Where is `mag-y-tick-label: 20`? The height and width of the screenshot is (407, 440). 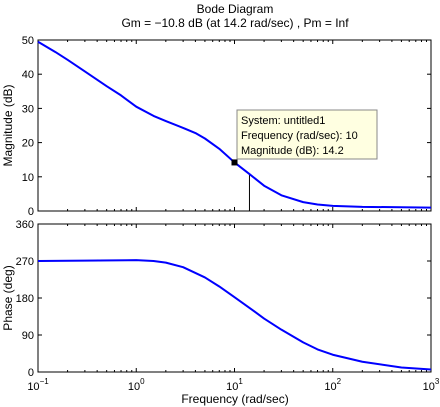
mag-y-tick-label: 20 is located at coordinates (28, 144).